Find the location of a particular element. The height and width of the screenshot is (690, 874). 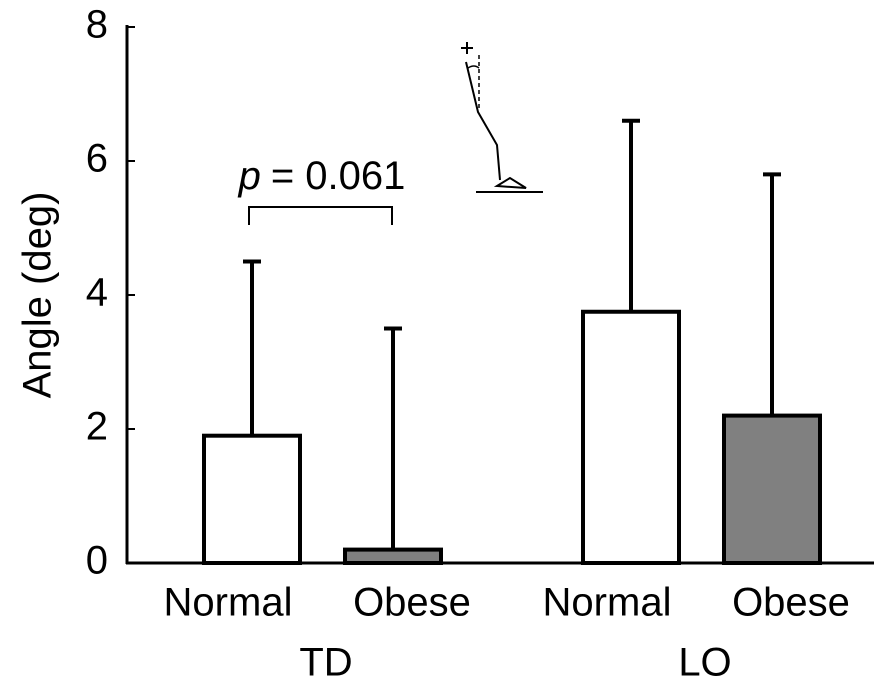

significance-bracket is located at coordinates (320, 215).